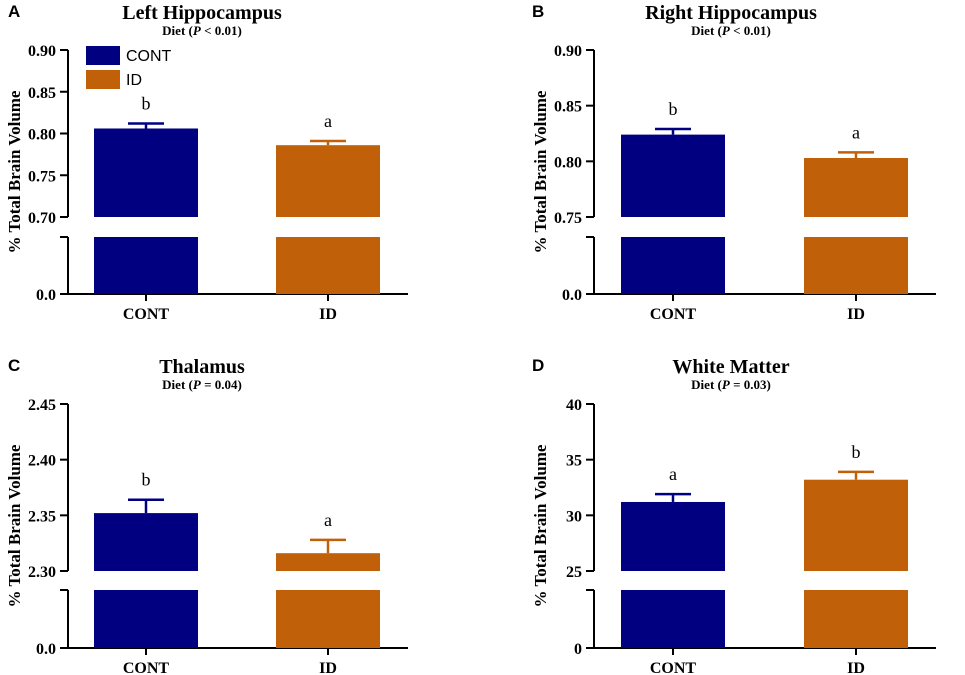  Describe the element at coordinates (574, 405) in the screenshot. I see `y-tick-label: 40` at that location.